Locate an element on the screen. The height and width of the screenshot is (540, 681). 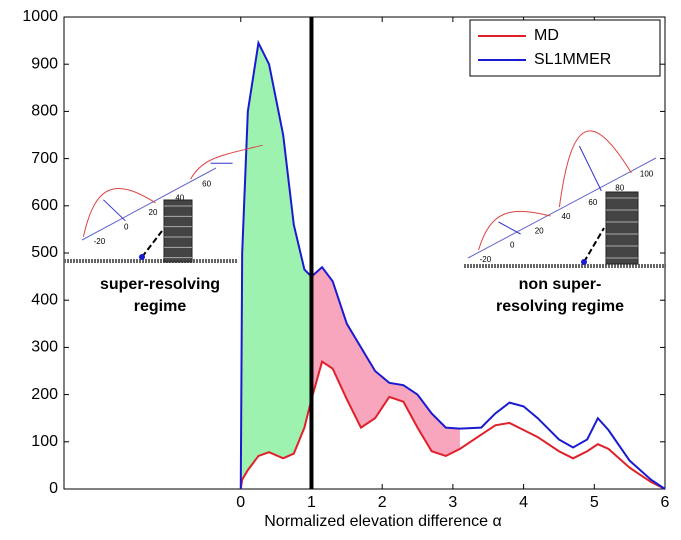
x-axis-label: Normalized elevation difference α is located at coordinates (383, 521).